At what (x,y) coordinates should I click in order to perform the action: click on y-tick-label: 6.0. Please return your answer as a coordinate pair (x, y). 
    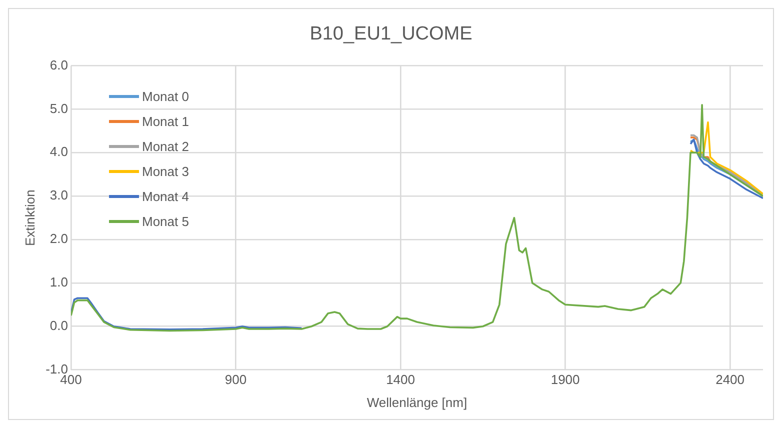
    Looking at the image, I should click on (59, 64).